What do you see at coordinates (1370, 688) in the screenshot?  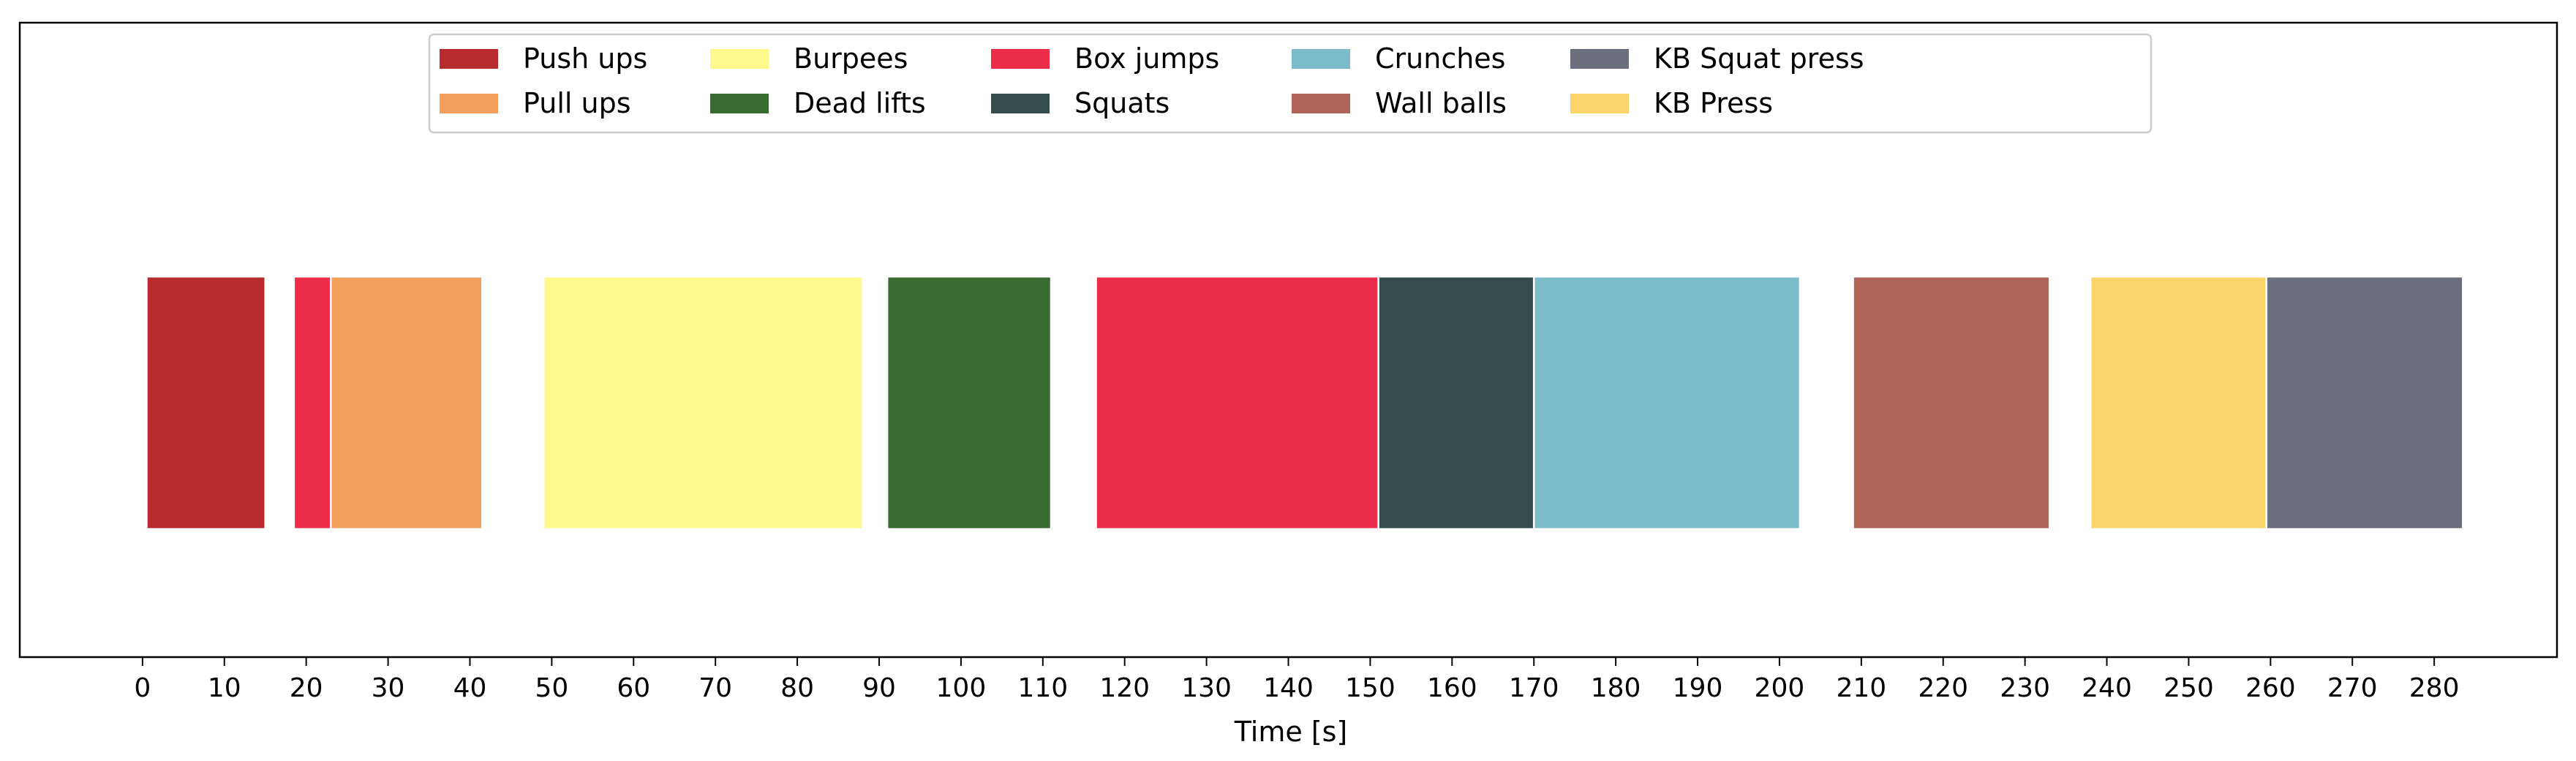 I see `x-tick-label-150: 150` at bounding box center [1370, 688].